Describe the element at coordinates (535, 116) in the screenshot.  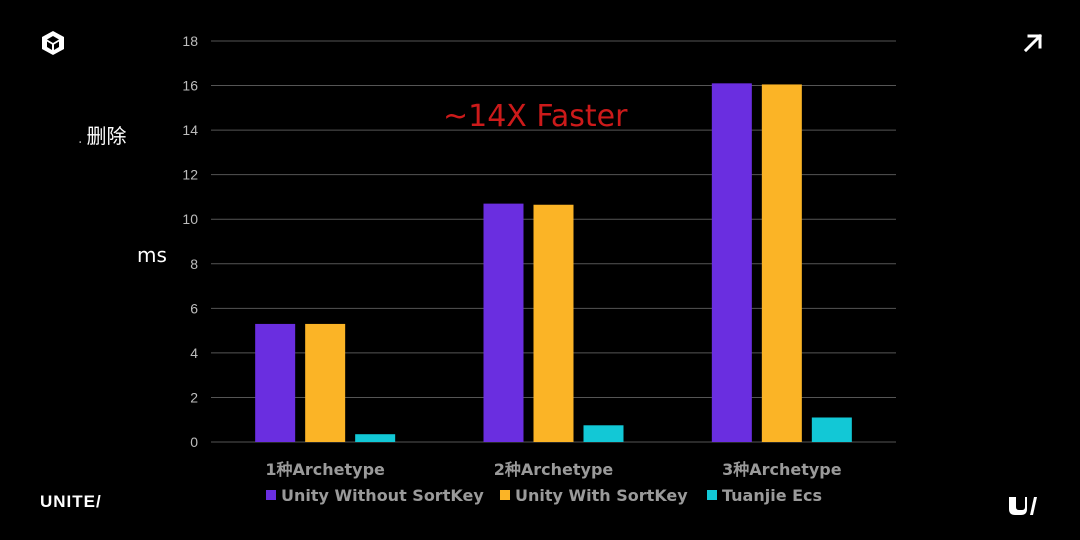
I see `annotation-label: ~14X Faster` at that location.